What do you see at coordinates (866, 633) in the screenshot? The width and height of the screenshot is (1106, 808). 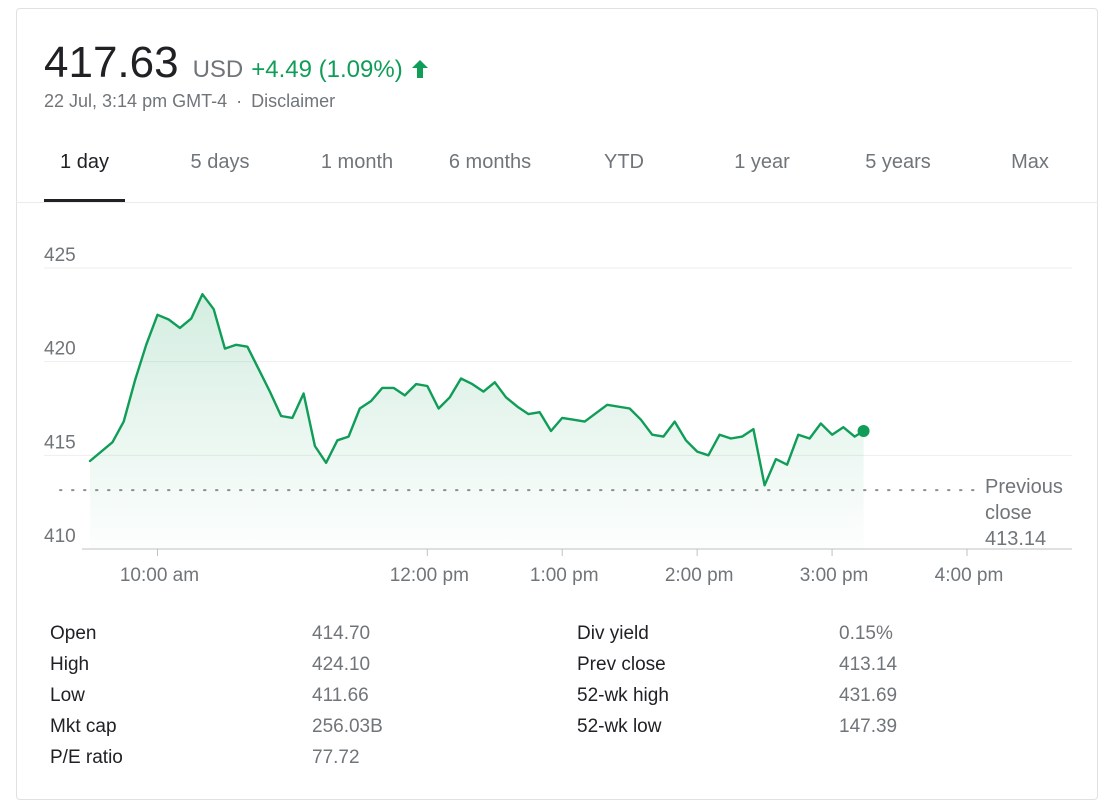 I see `stat-value-div-yield: 0.15%` at bounding box center [866, 633].